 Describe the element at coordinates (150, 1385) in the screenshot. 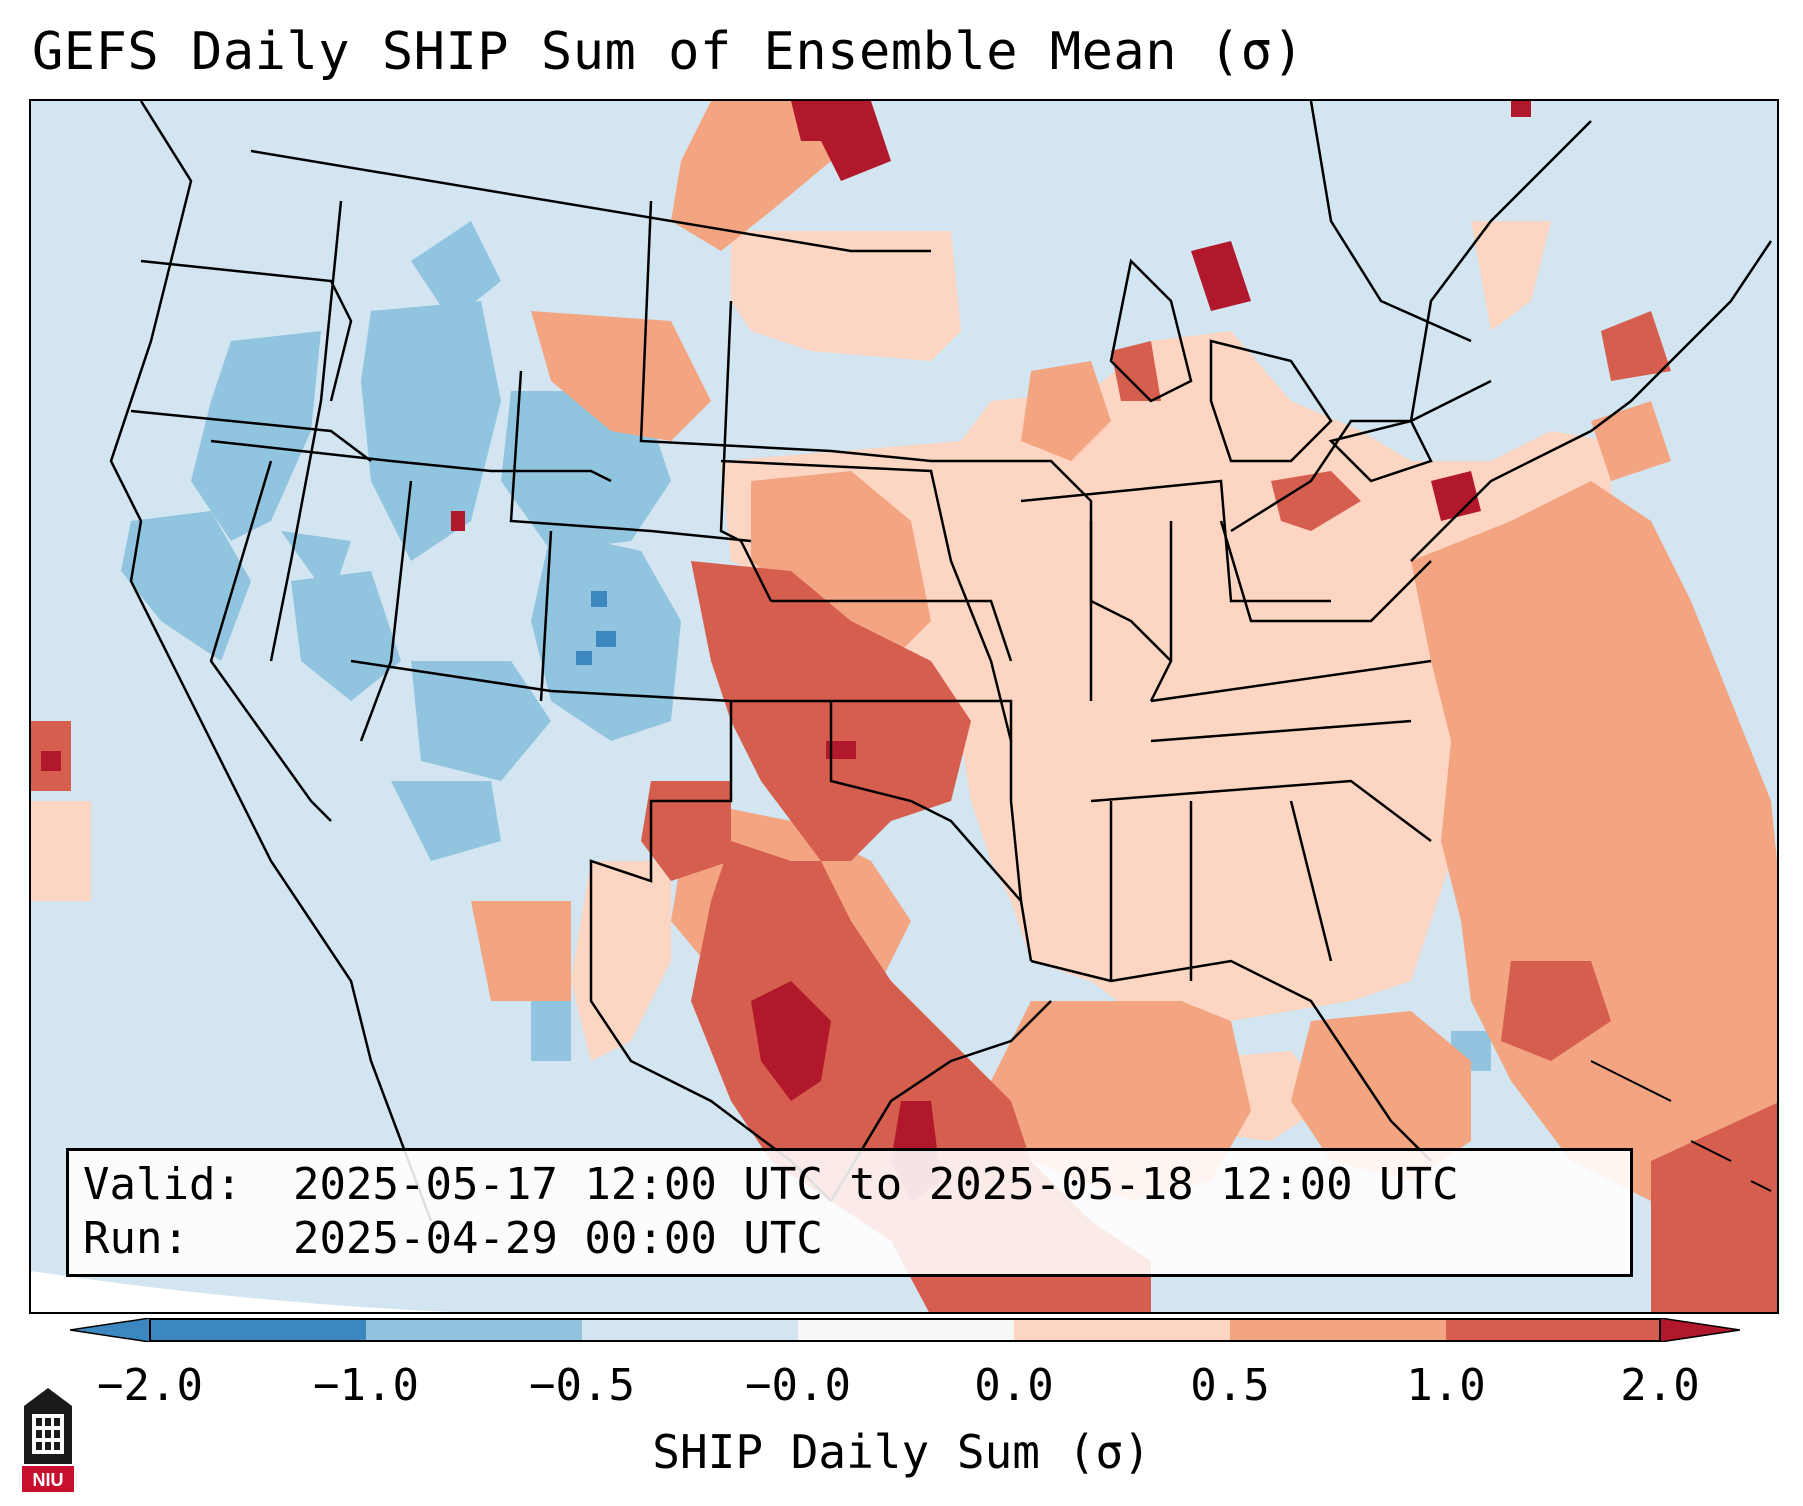

I see `colorbar-tick: −2.0` at that location.